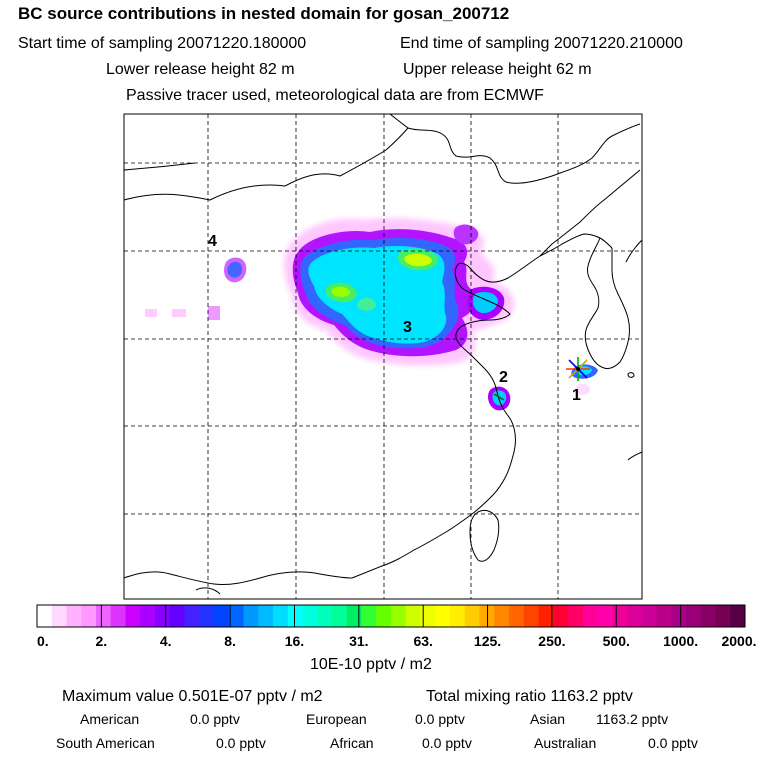  I want to click on upper-release-height: Upper release height 62 m, so click(497, 69).